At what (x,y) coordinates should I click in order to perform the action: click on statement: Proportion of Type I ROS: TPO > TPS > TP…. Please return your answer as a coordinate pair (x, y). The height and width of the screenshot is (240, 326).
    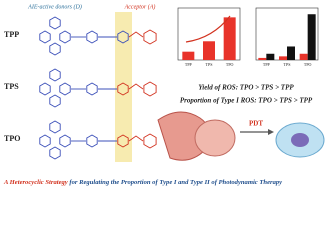
    Looking at the image, I should click on (246, 101).